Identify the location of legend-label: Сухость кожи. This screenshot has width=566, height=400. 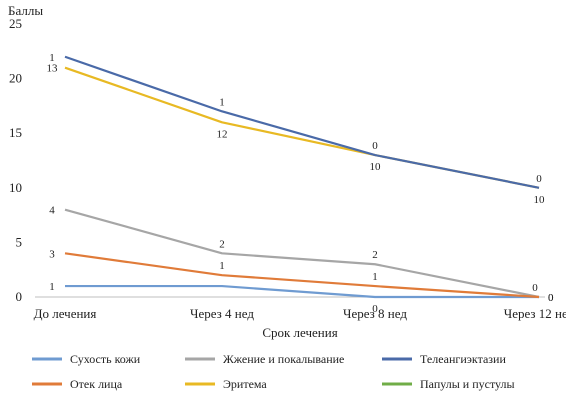
(105, 359).